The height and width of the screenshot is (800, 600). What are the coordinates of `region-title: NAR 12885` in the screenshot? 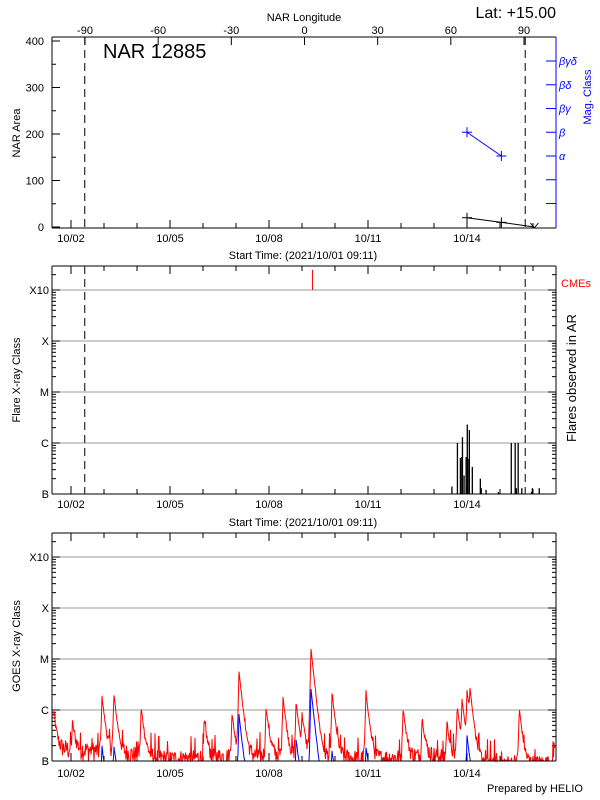 It's located at (154, 52).